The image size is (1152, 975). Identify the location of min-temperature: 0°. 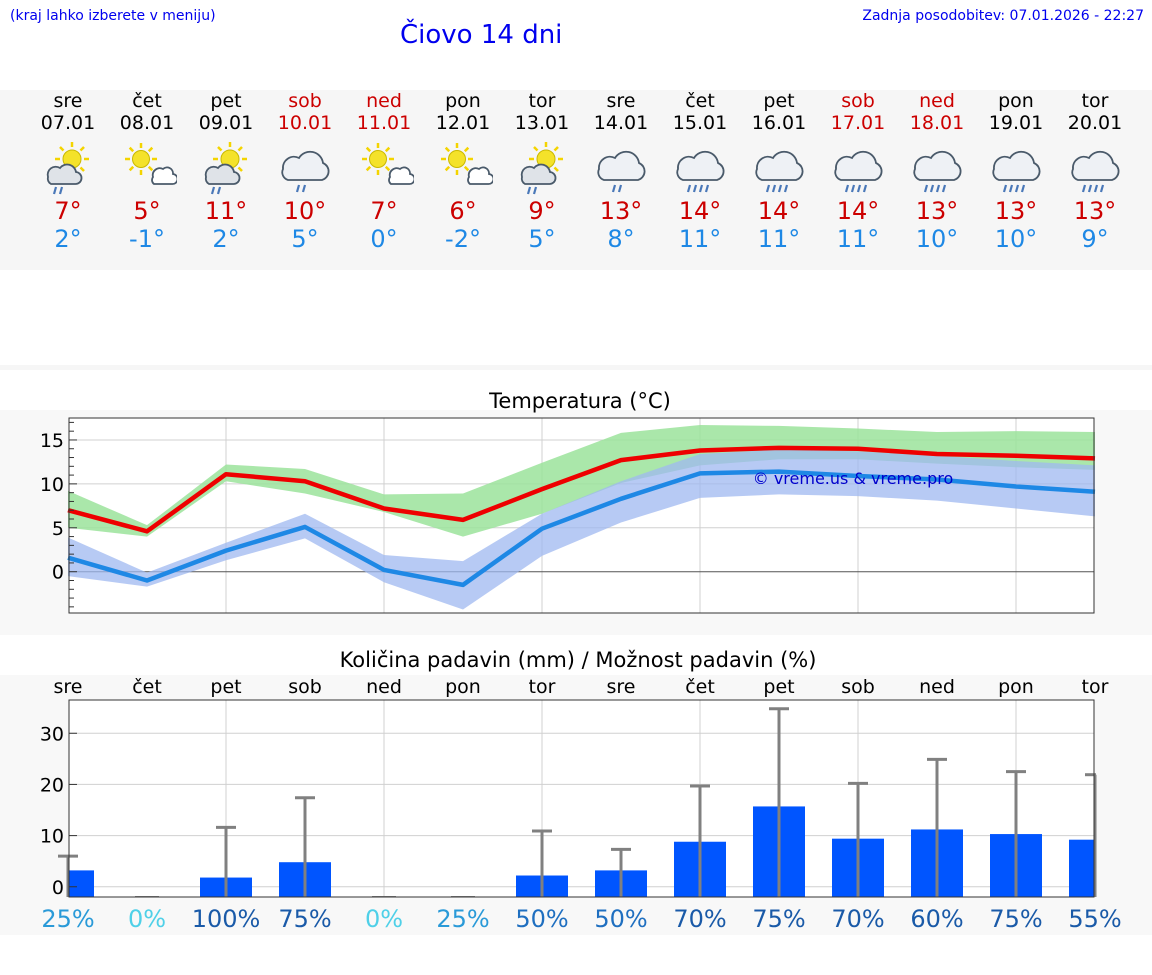
(384, 239).